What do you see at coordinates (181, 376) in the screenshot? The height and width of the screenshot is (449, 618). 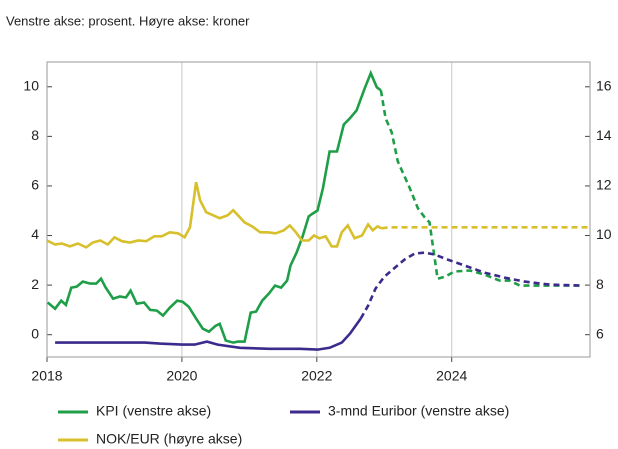 I see `x-tick-label: 2020` at bounding box center [181, 376].